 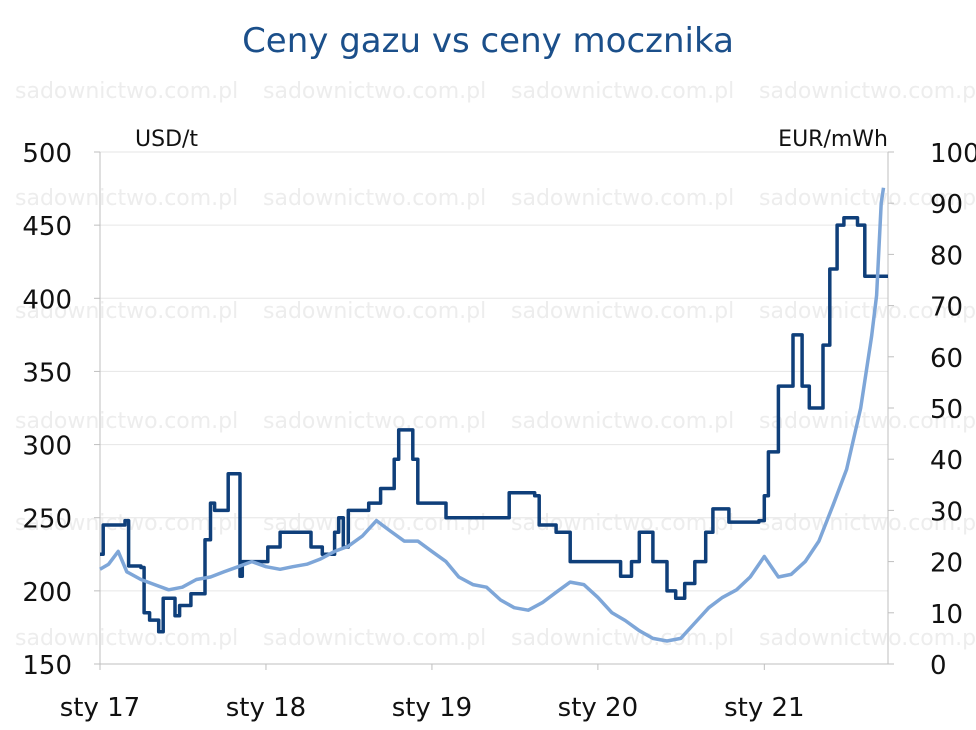 I want to click on right-tick-label: 50, so click(x=946, y=410).